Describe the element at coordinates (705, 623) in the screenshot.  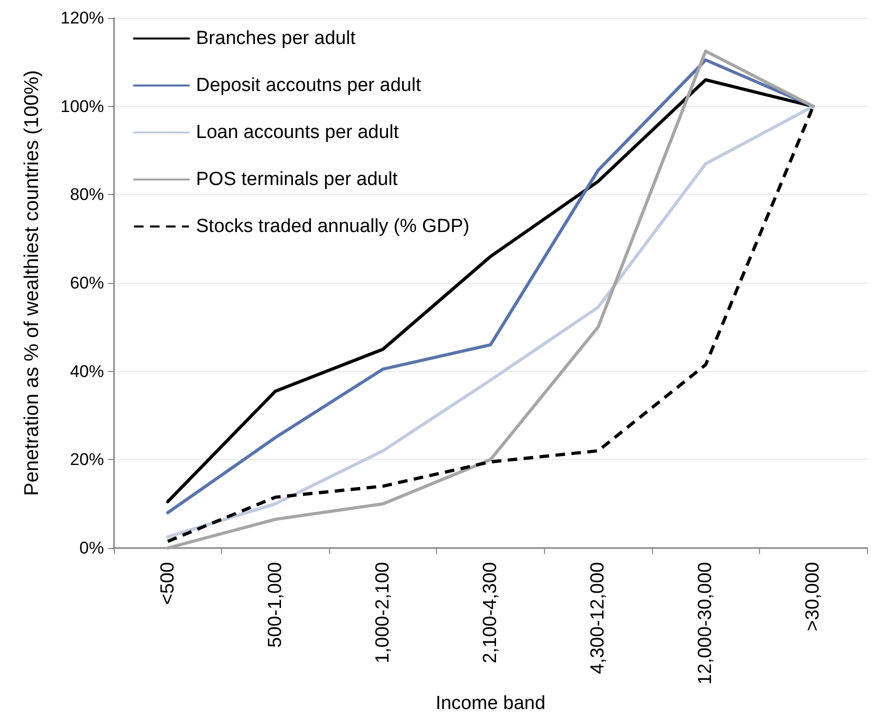
I see `x-tick-label: 12,000-30,000` at that location.